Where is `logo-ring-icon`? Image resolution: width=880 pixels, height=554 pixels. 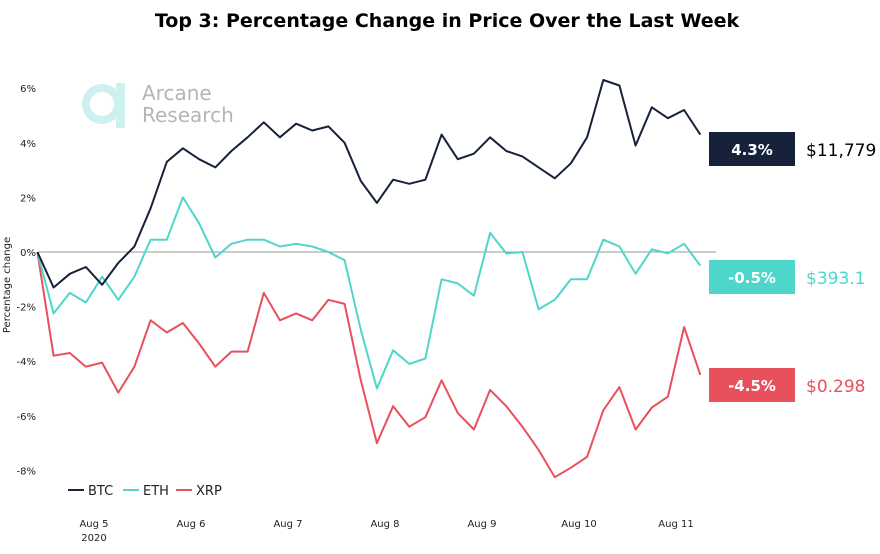
logo-ring-icon is located at coordinates (102, 104).